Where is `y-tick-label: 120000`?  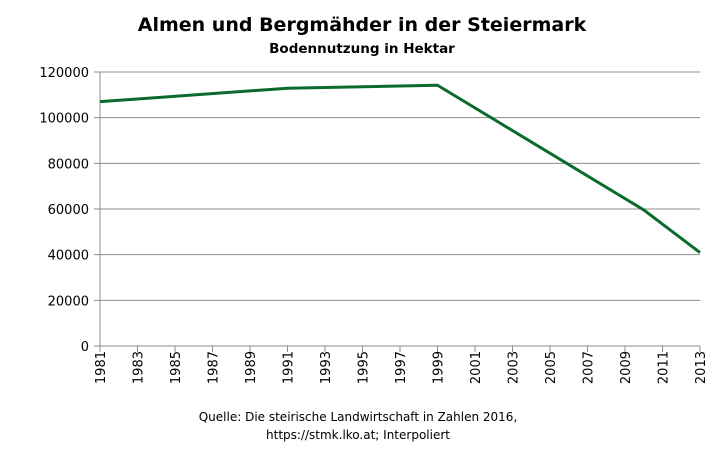 y-tick-label: 120000 is located at coordinates (64, 73).